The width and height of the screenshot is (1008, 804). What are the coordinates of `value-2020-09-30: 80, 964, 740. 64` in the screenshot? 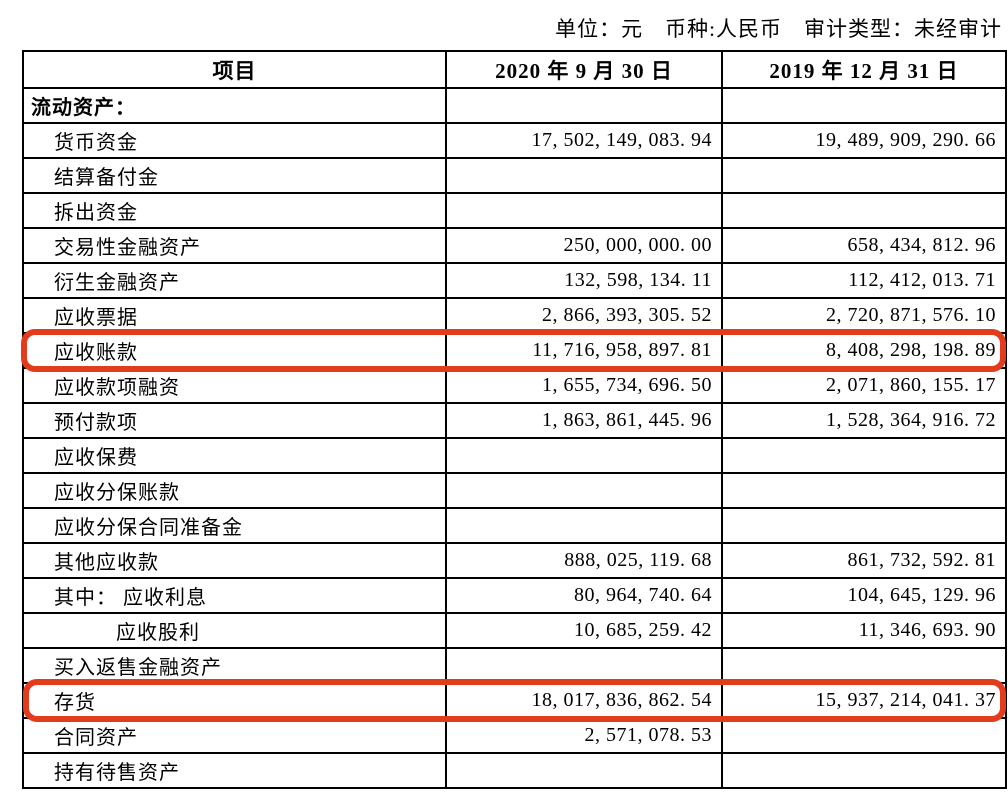 It's located at (584, 595).